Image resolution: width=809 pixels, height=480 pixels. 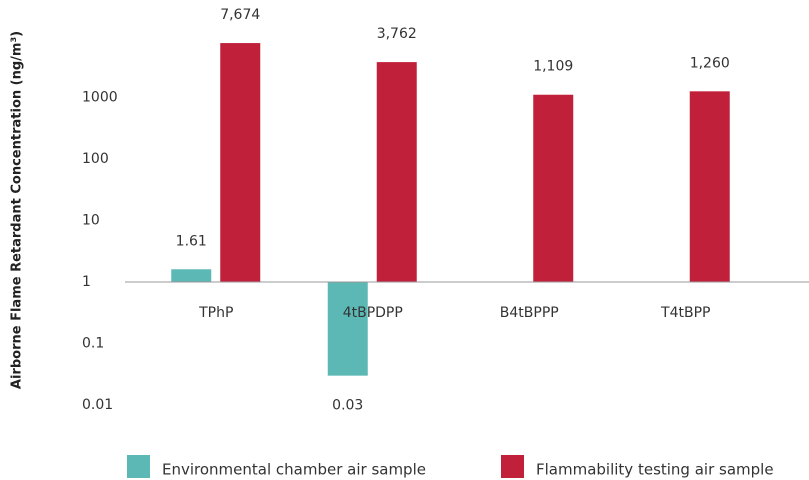 What do you see at coordinates (191, 241) in the screenshot?
I see `value-label: 1.61` at bounding box center [191, 241].